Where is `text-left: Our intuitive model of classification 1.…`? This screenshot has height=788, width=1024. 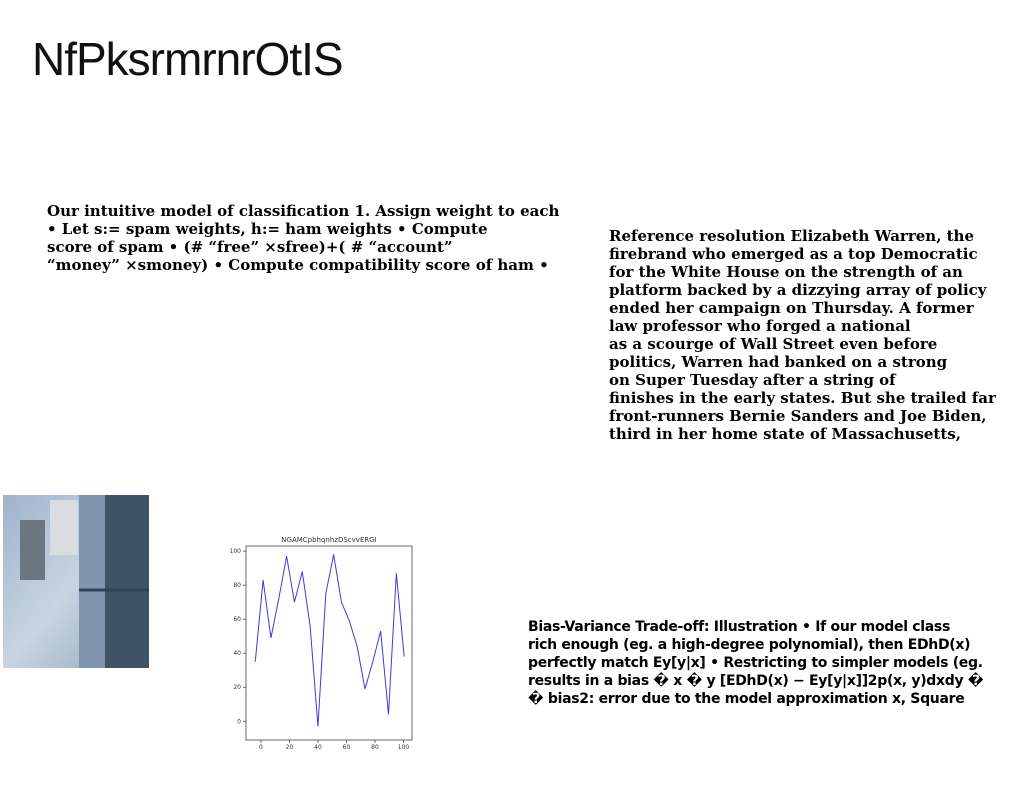
text-left: Our intuitive model of classification 1.… is located at coordinates (303, 238).